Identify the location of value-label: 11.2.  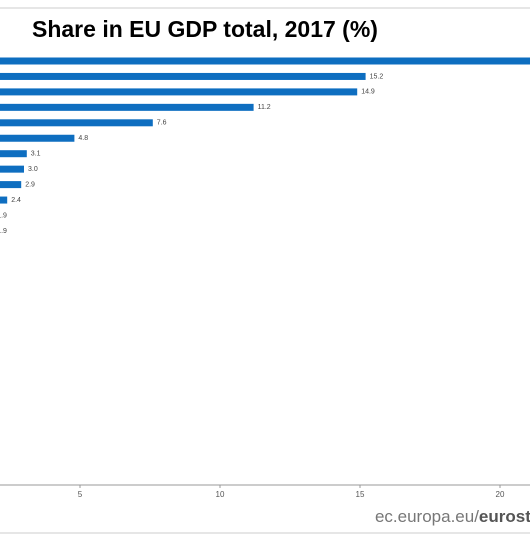
(264, 107).